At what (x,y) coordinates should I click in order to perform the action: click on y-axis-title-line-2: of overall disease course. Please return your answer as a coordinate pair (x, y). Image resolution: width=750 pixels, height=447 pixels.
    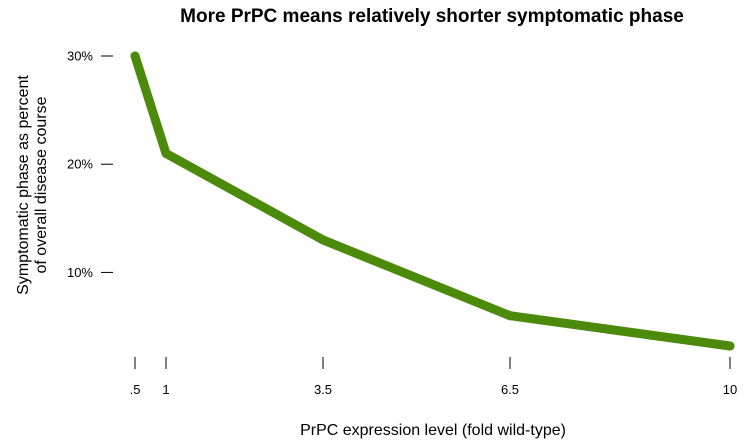
    Looking at the image, I should click on (41, 184).